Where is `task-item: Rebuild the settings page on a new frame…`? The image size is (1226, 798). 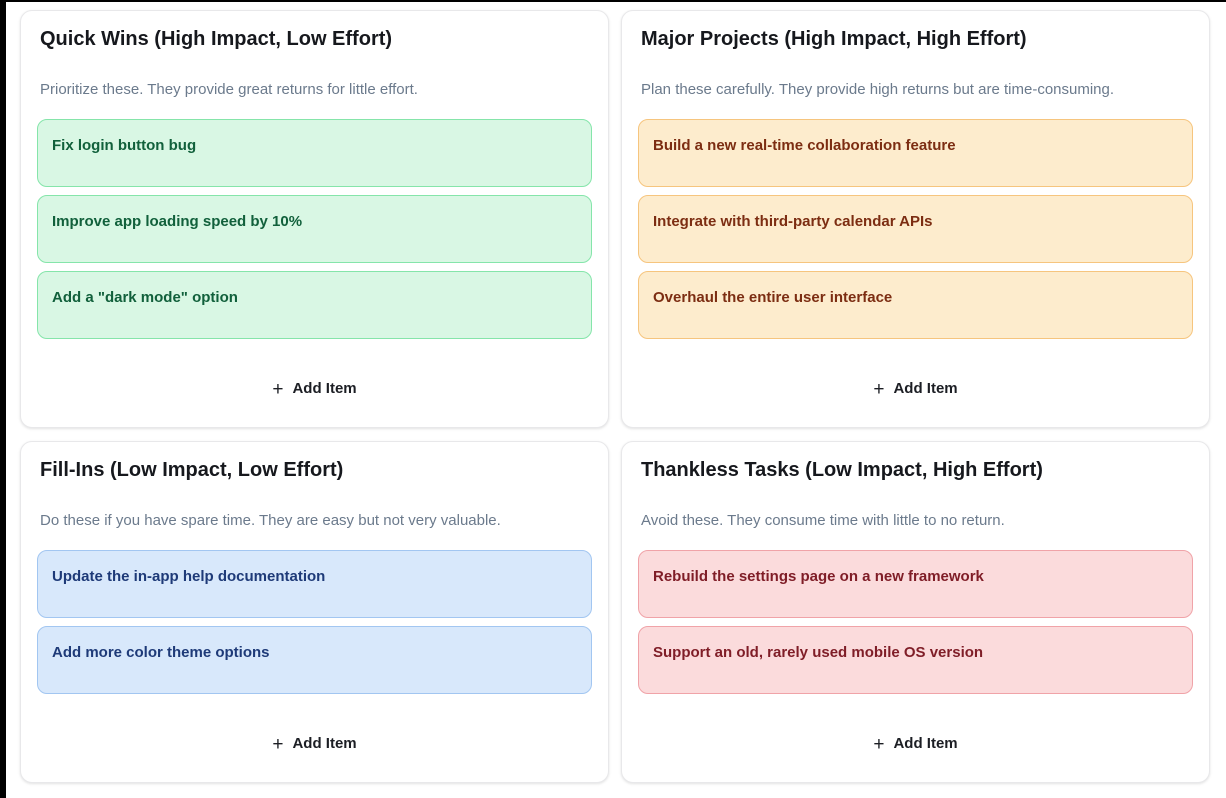
task-item: Rebuild the settings page on a new frame… is located at coordinates (915, 584).